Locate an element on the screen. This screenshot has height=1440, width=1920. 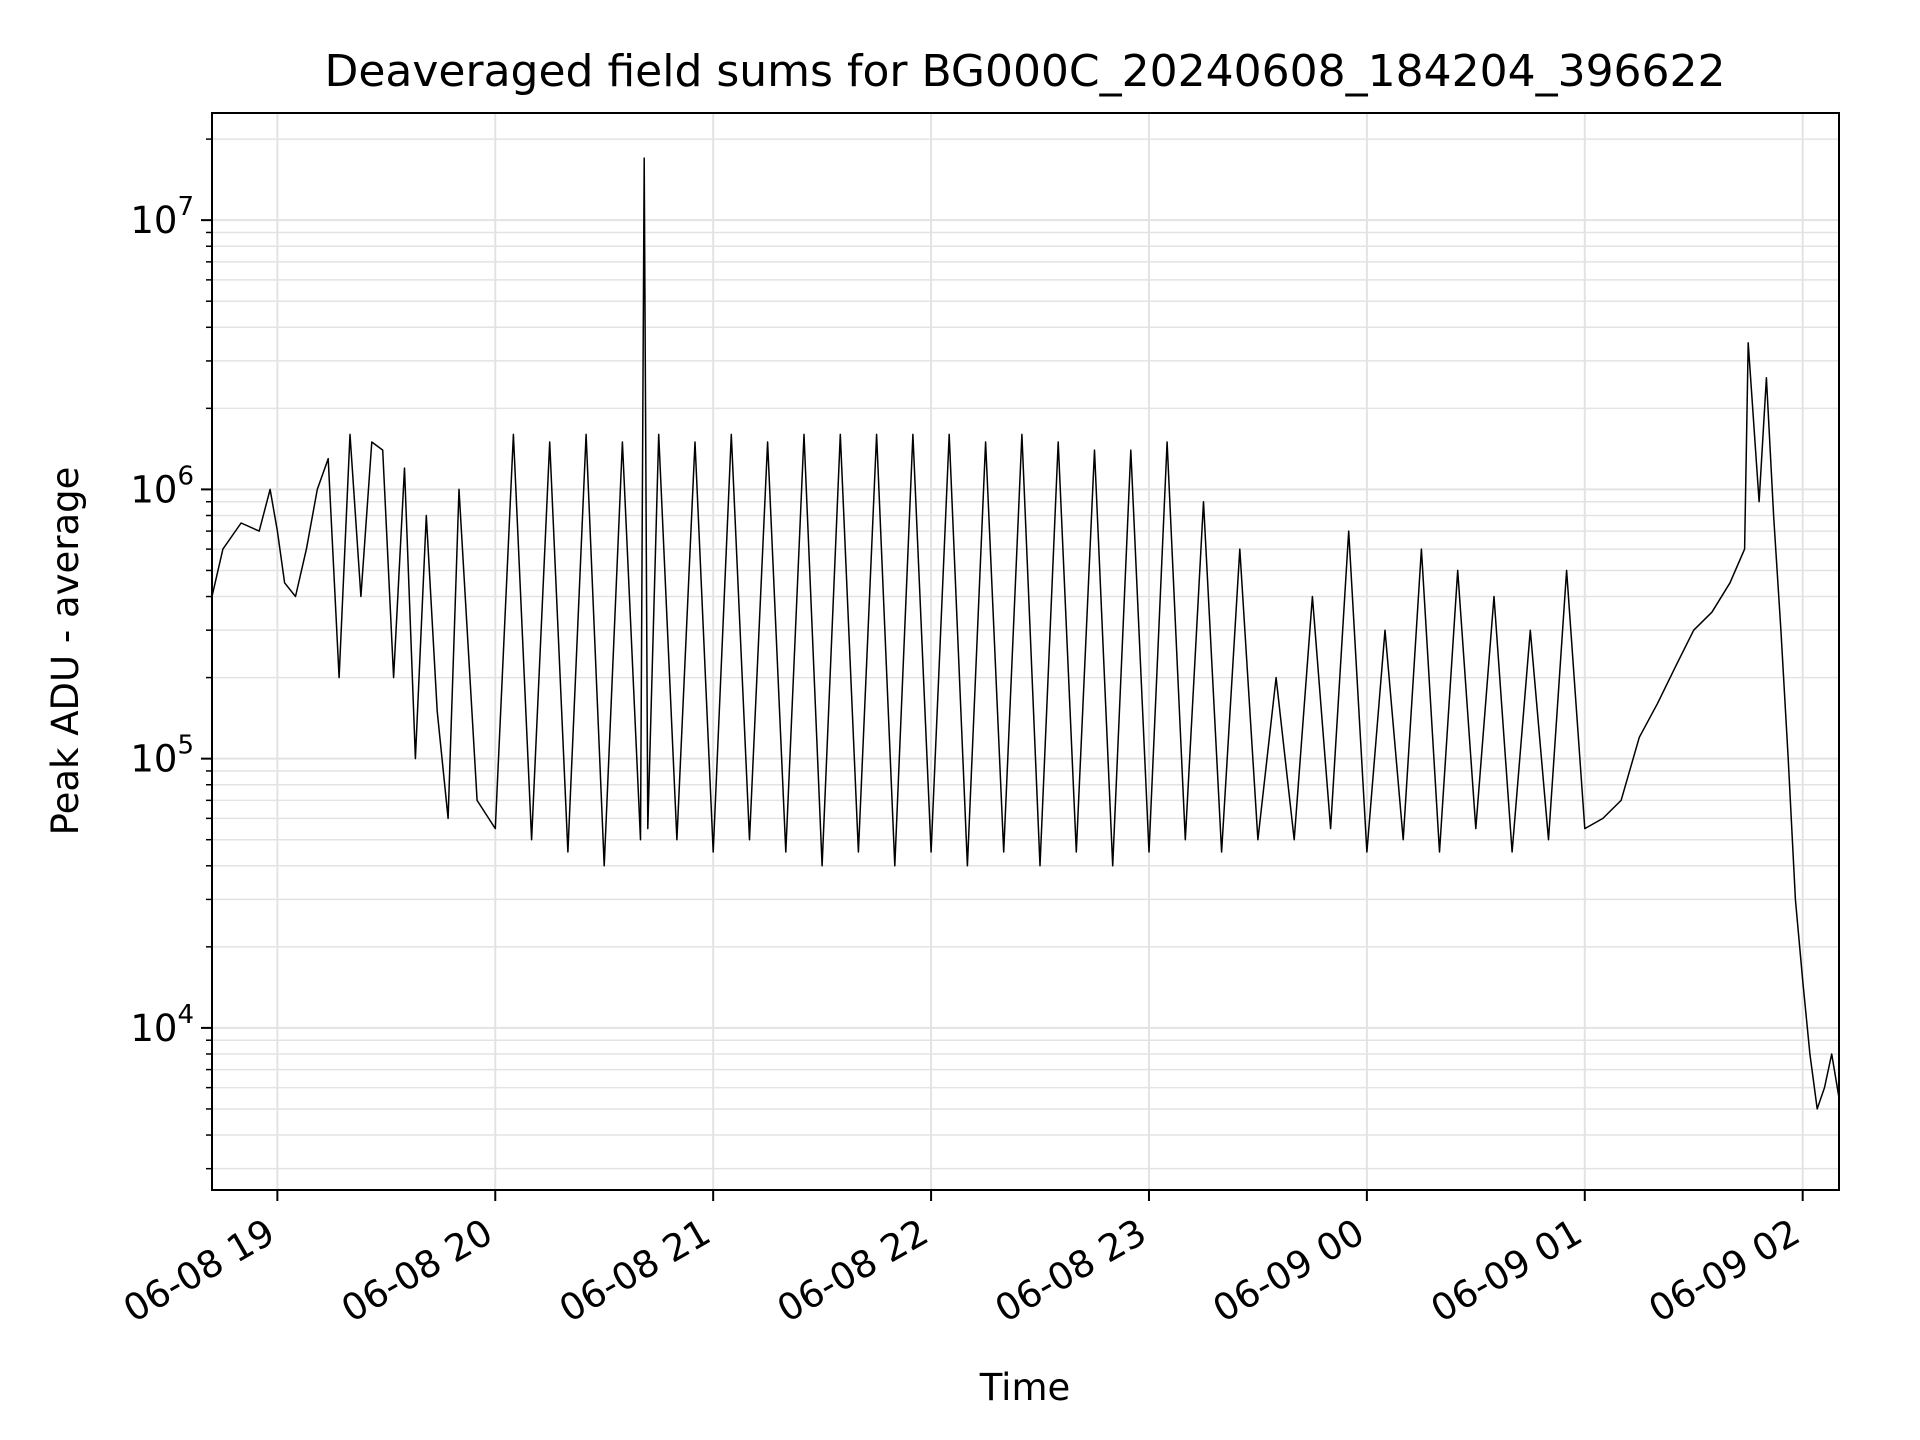
y-axis: 10⁴ 10⁵ 10⁶ 10⁷ is located at coordinates (171, 654).